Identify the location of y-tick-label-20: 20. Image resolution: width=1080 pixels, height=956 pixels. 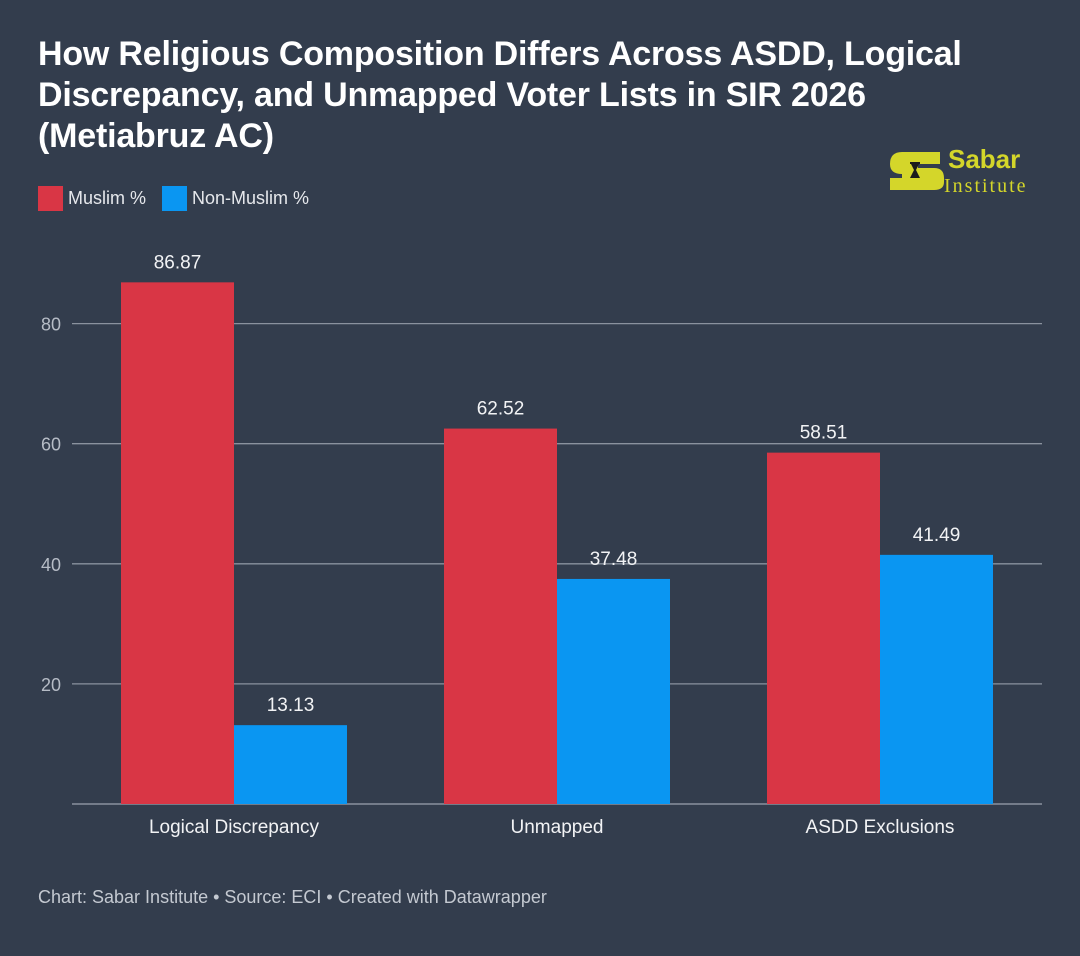
(51, 685).